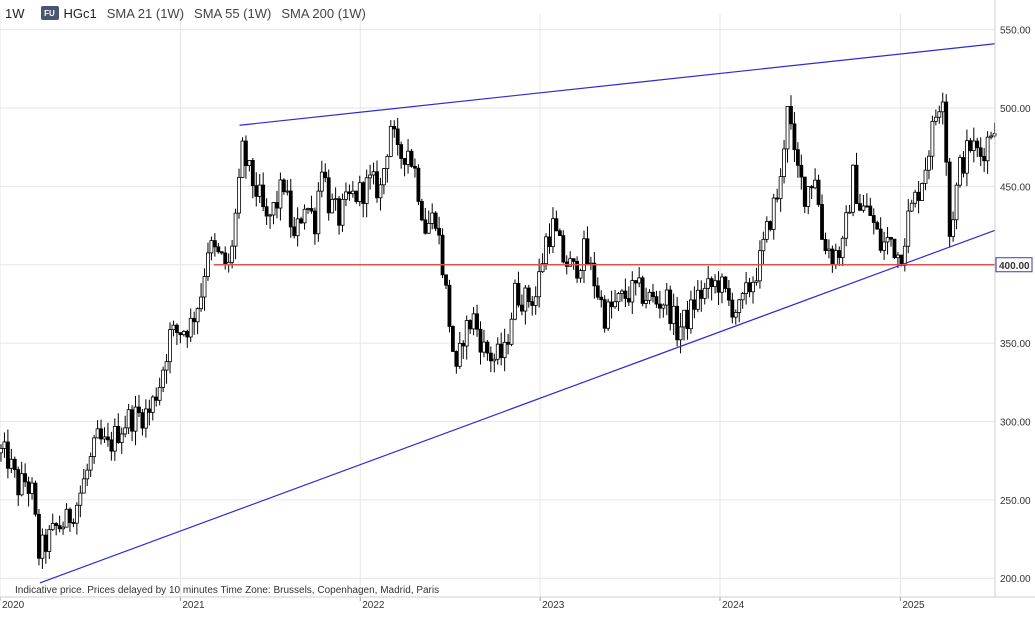 The image size is (1035, 623). I want to click on y-tick-label: 300.00, so click(1015, 422).